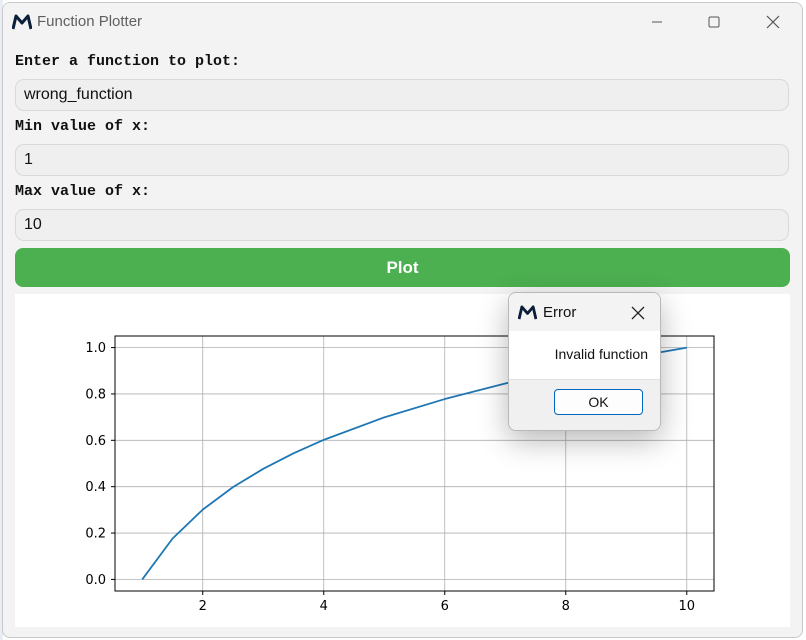 This screenshot has height=640, width=806. I want to click on y-tick-label: 0.6, so click(95, 441).